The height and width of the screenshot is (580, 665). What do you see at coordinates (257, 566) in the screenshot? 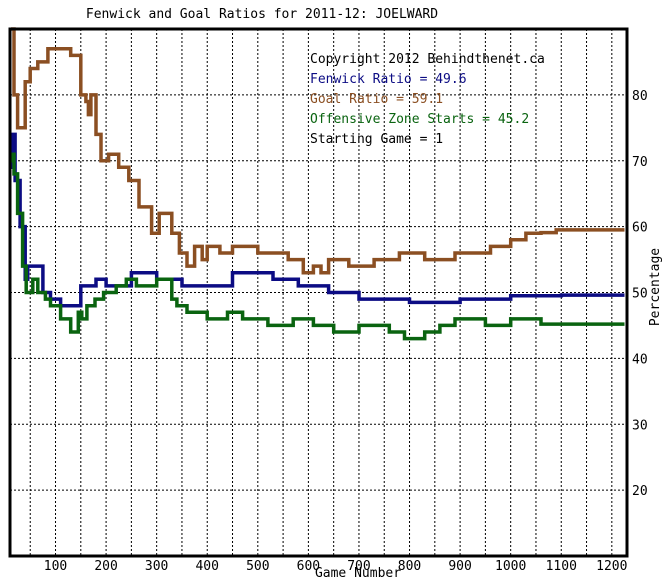
I see `x-tick-label-4: 500` at bounding box center [257, 566].